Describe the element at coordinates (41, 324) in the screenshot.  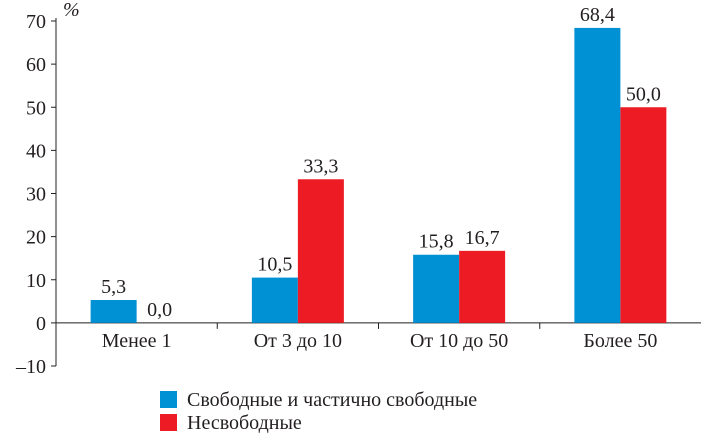
I see `y-tick-label: 0` at that location.